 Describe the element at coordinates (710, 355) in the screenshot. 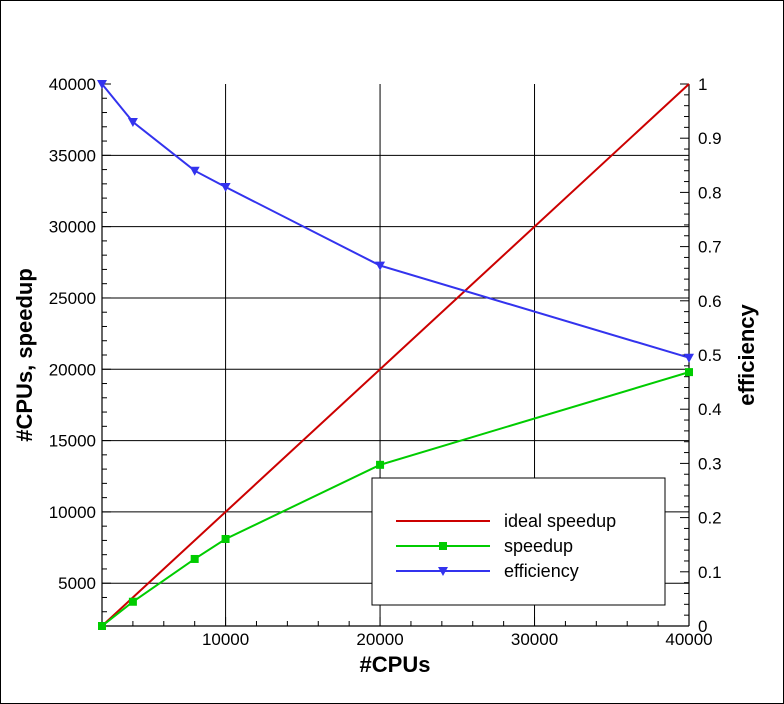

I see `y-right-tick-label: 0.5` at that location.